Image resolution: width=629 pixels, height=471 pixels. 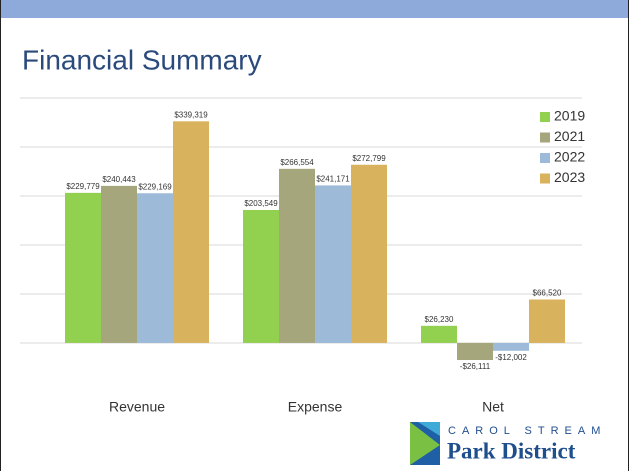 What do you see at coordinates (333, 179) in the screenshot?
I see `data-label: $241,171` at bounding box center [333, 179].